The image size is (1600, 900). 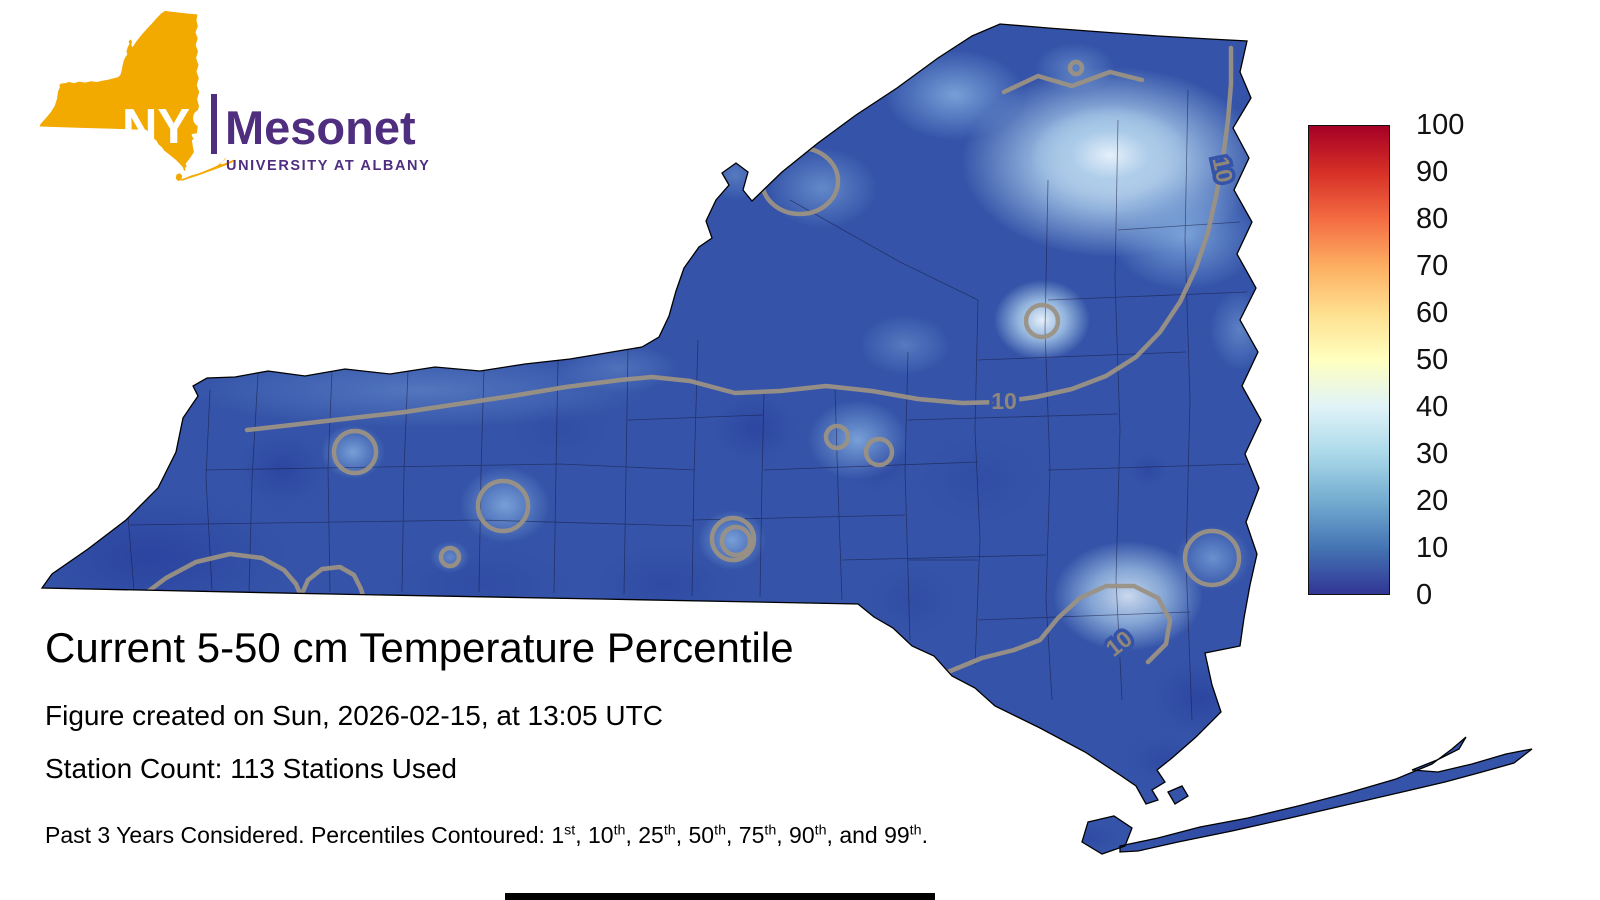 What do you see at coordinates (172, 127) in the screenshot?
I see `logo-acronym: NYS` at bounding box center [172, 127].